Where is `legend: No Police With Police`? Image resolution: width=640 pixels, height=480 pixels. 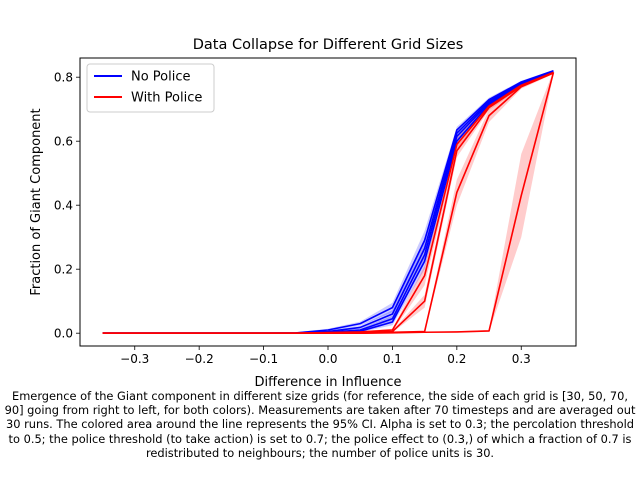 legend: No Police With Police is located at coordinates (150, 88).